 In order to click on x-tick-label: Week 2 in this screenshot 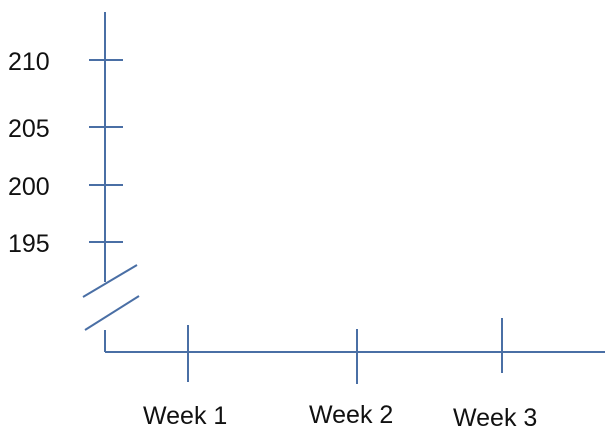, I will do `click(351, 415)`.